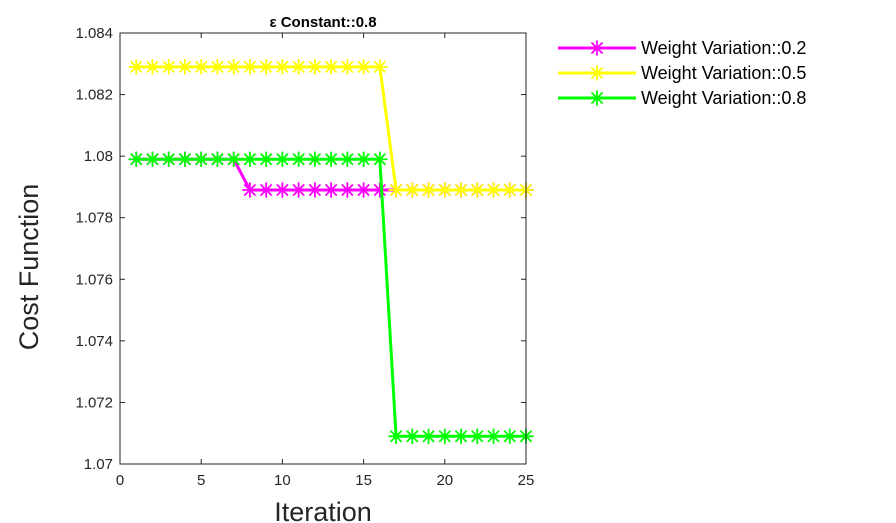 This screenshot has width=896, height=523. What do you see at coordinates (98, 156) in the screenshot?
I see `y-tick-label: 1.08` at bounding box center [98, 156].